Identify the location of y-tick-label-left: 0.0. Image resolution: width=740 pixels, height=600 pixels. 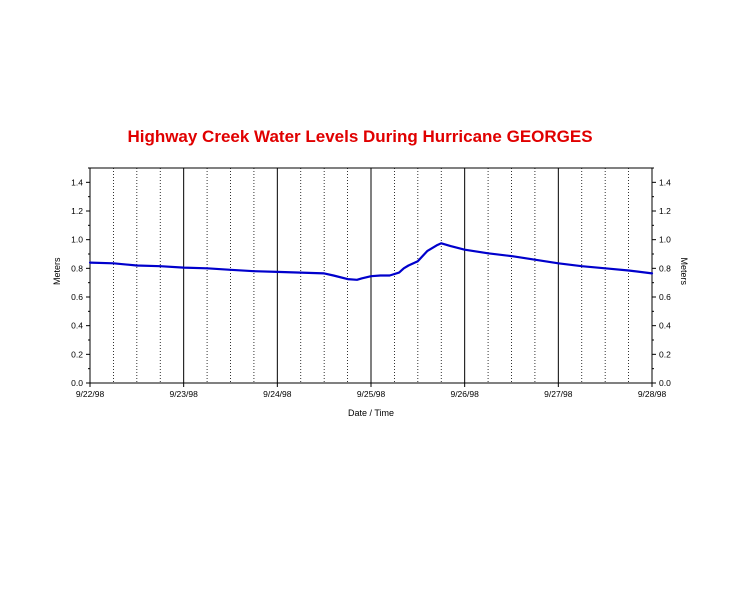
(77, 383).